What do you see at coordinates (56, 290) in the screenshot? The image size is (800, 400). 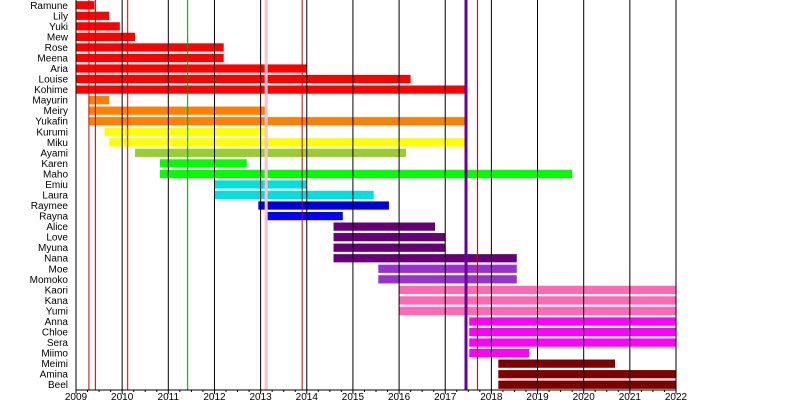 I see `member-label: Kaori` at bounding box center [56, 290].